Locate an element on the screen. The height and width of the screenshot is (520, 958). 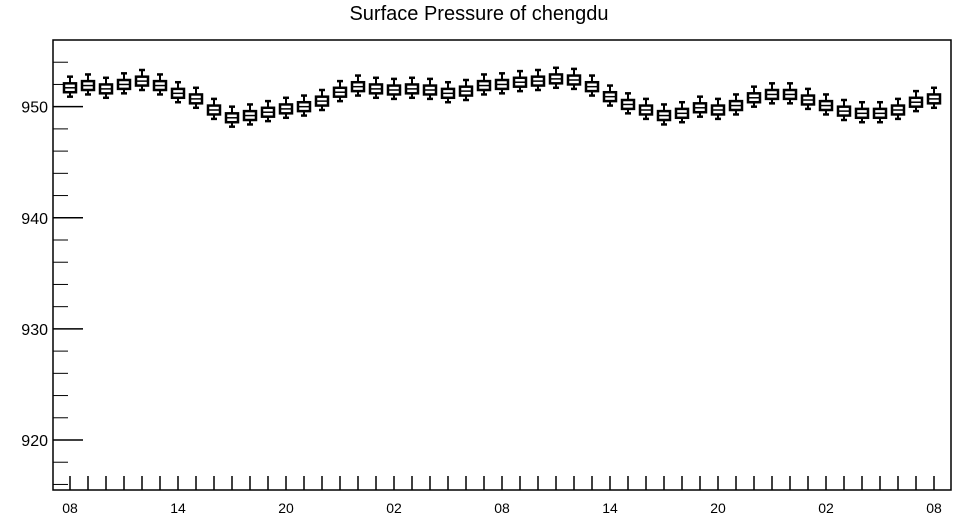
y-tick-label-2: 940 is located at coordinates (34, 219).